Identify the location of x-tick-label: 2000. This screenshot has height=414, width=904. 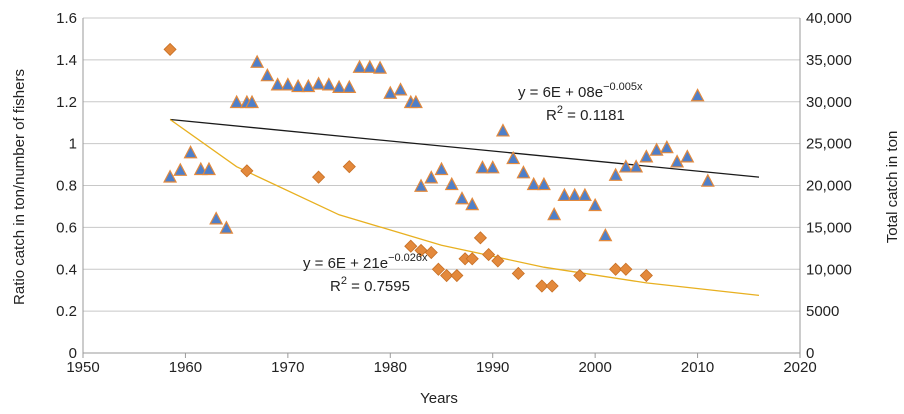
(594, 367).